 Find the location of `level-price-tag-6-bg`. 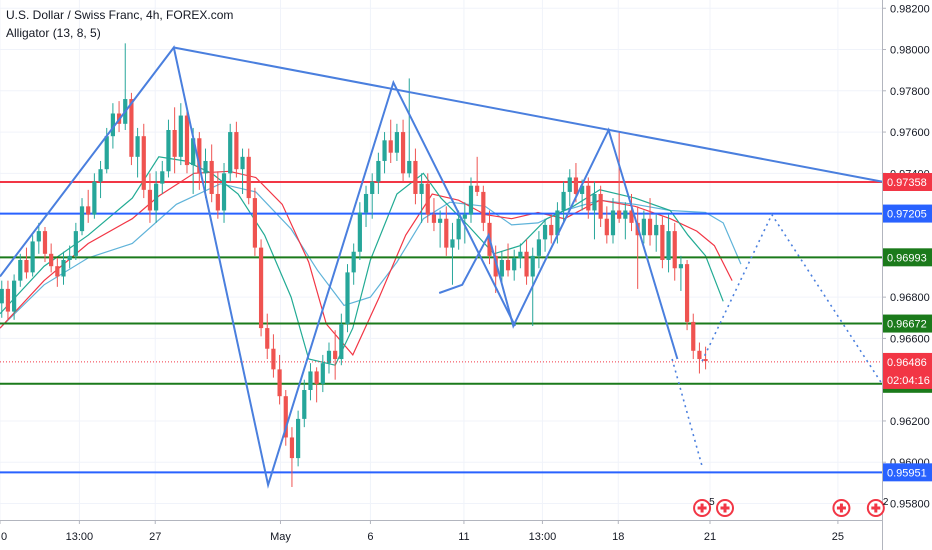

level-price-tag-6-bg is located at coordinates (907, 472).